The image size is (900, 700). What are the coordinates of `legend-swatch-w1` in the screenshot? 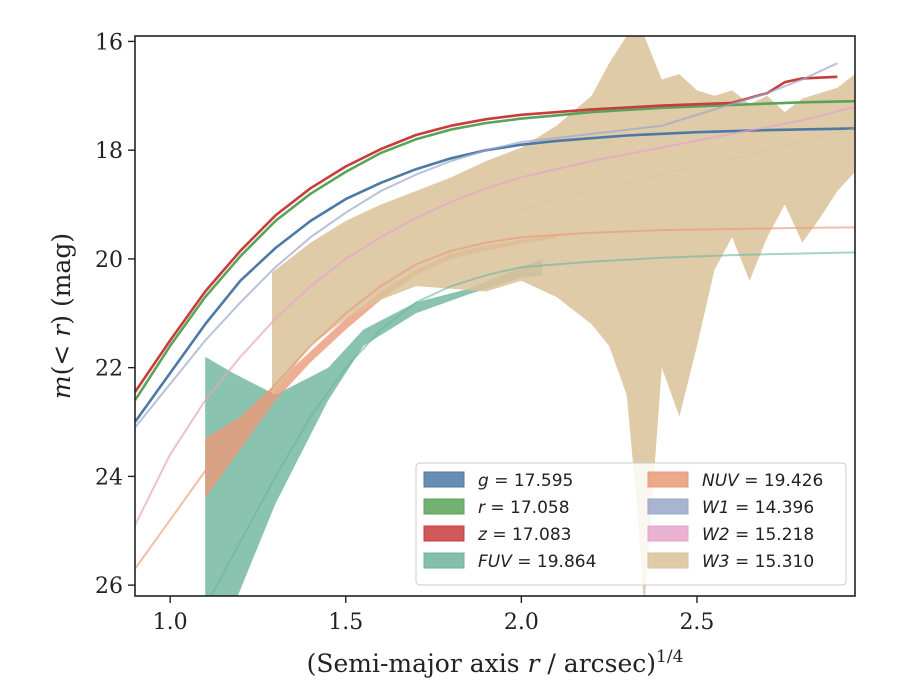 It's located at (668, 506).